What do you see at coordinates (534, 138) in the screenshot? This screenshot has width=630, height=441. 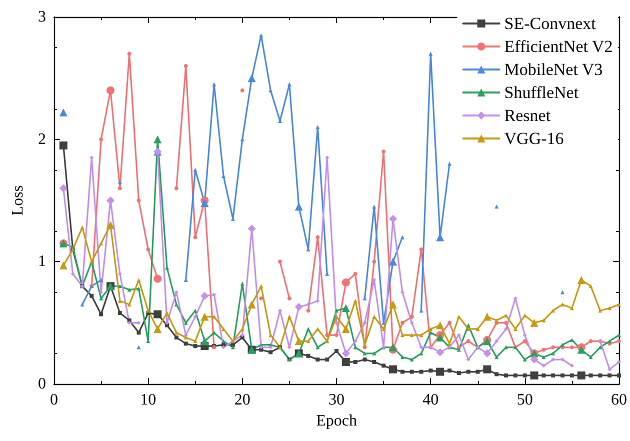 I see `legend-label: VGG-16` at bounding box center [534, 138].